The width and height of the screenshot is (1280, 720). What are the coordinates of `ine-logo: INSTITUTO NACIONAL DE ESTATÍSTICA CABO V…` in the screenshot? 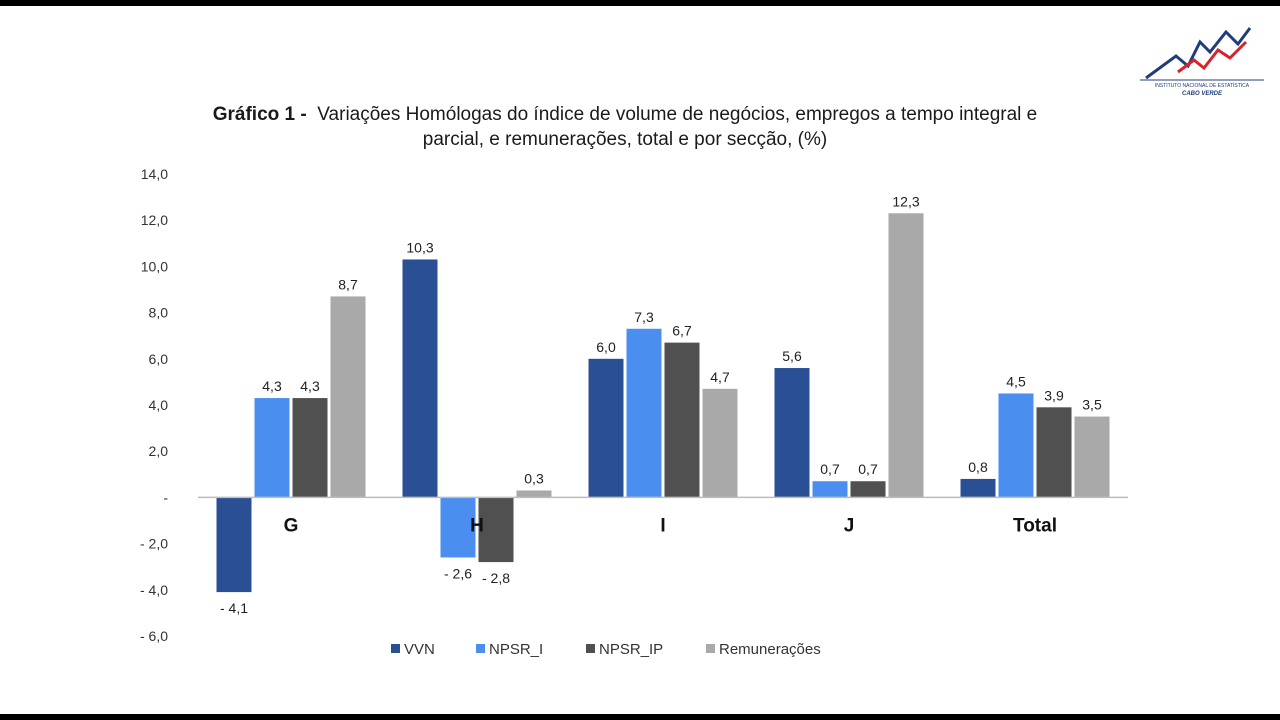 It's located at (1202, 62).